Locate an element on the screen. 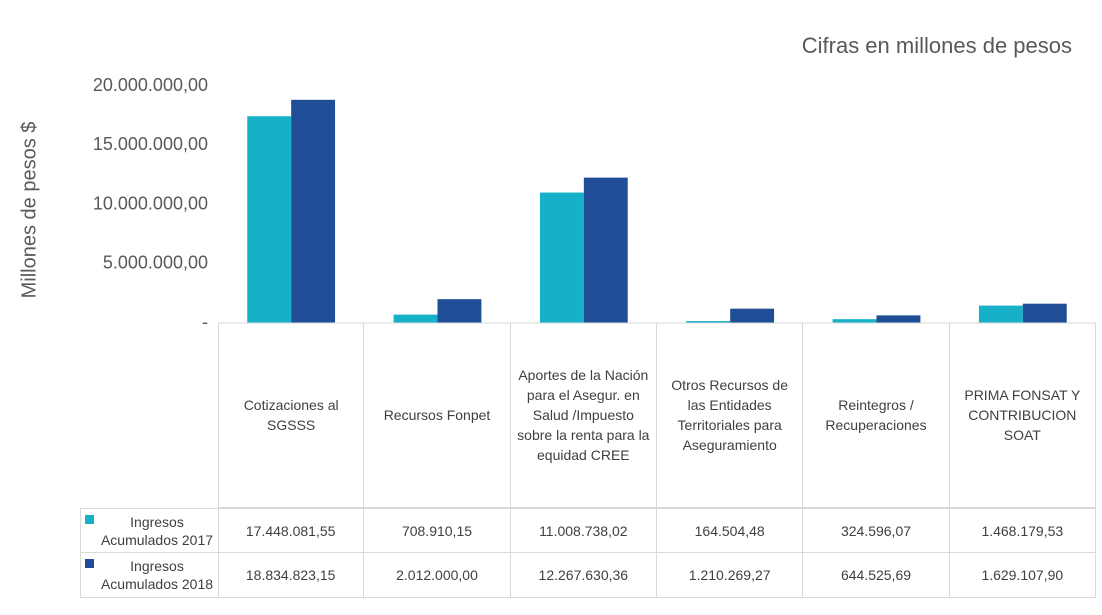 This screenshot has width=1102, height=615. legend-label: Ingresos Acumulados 2018 is located at coordinates (157, 575).